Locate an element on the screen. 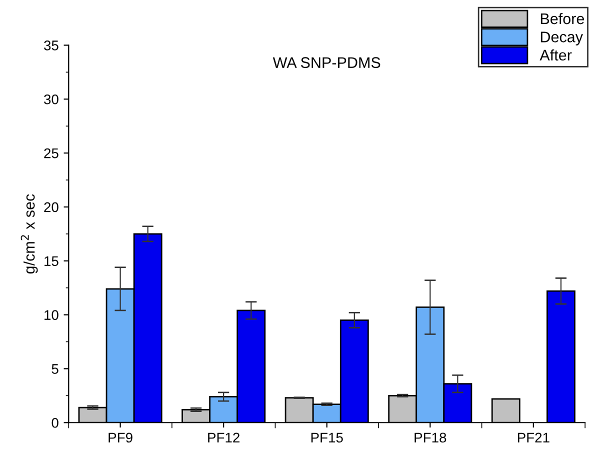  y-tick-label: 15 is located at coordinates (51, 261).